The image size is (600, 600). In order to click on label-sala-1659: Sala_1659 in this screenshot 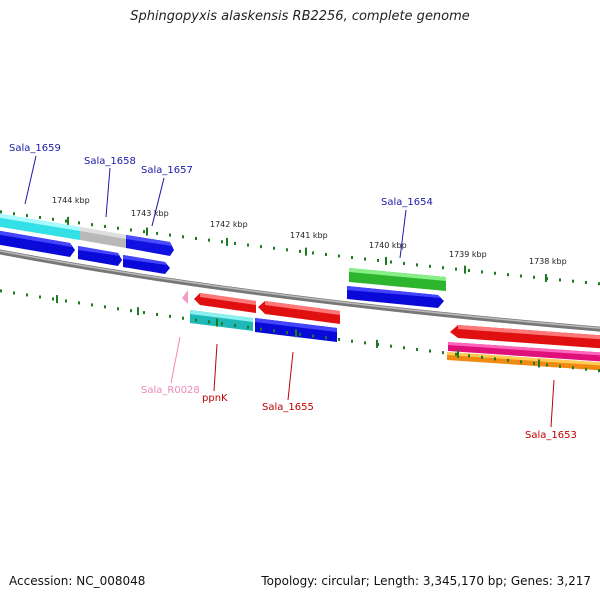, I will do `click(35, 148)`.